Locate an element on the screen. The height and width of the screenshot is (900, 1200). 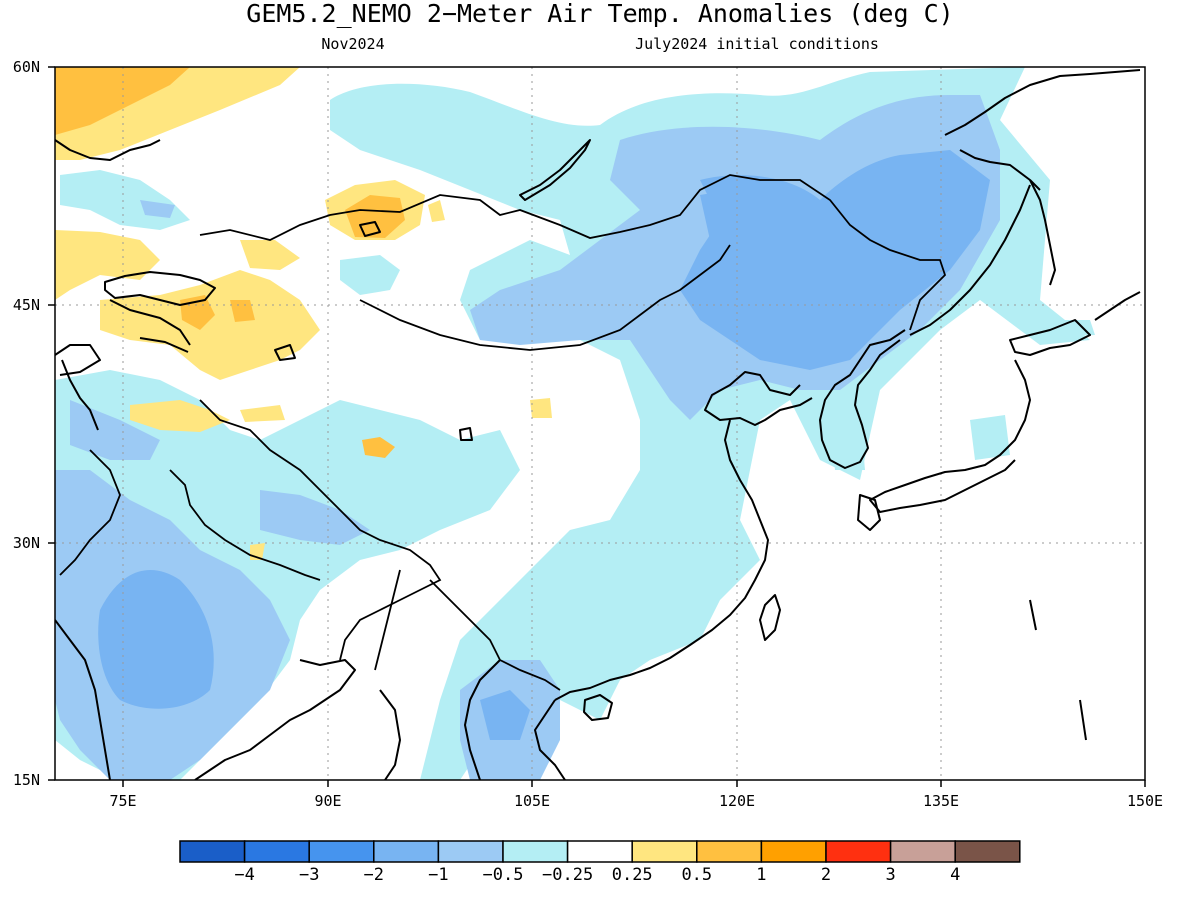
legend-tick-label: −1 is located at coordinates (438, 875).